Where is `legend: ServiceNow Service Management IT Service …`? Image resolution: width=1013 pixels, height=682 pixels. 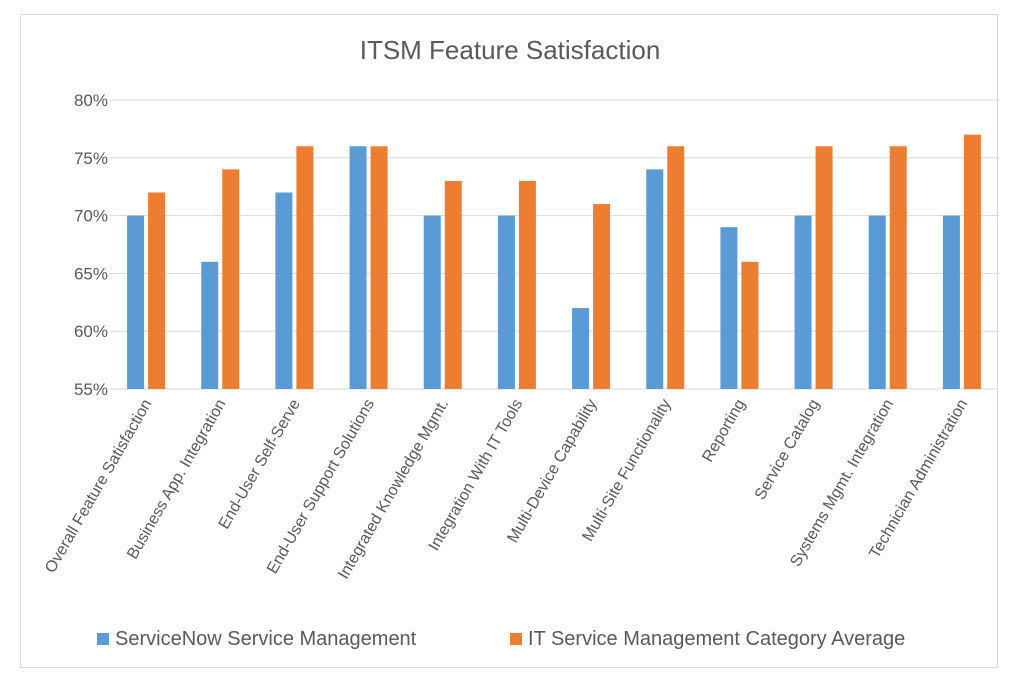 legend: ServiceNow Service Management IT Service … is located at coordinates (501, 639).